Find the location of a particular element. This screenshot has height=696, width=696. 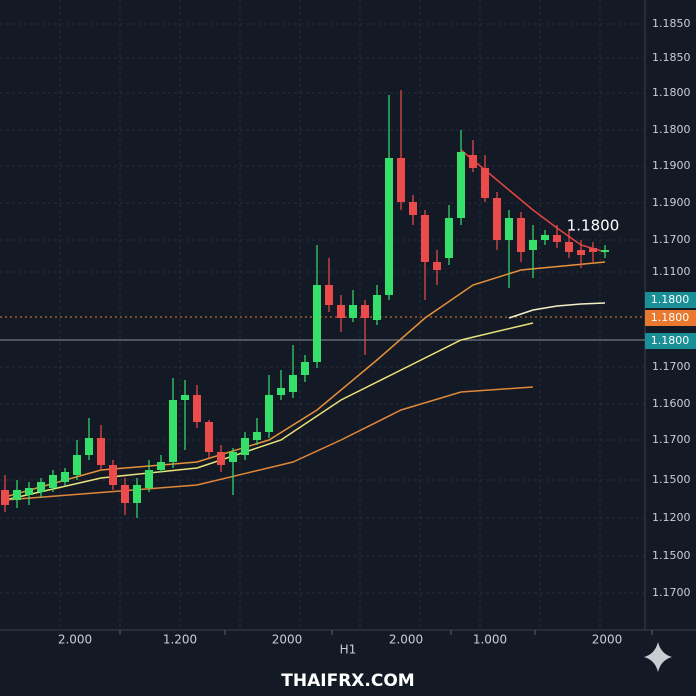

last-price-label: 1.1800 is located at coordinates (593, 226).